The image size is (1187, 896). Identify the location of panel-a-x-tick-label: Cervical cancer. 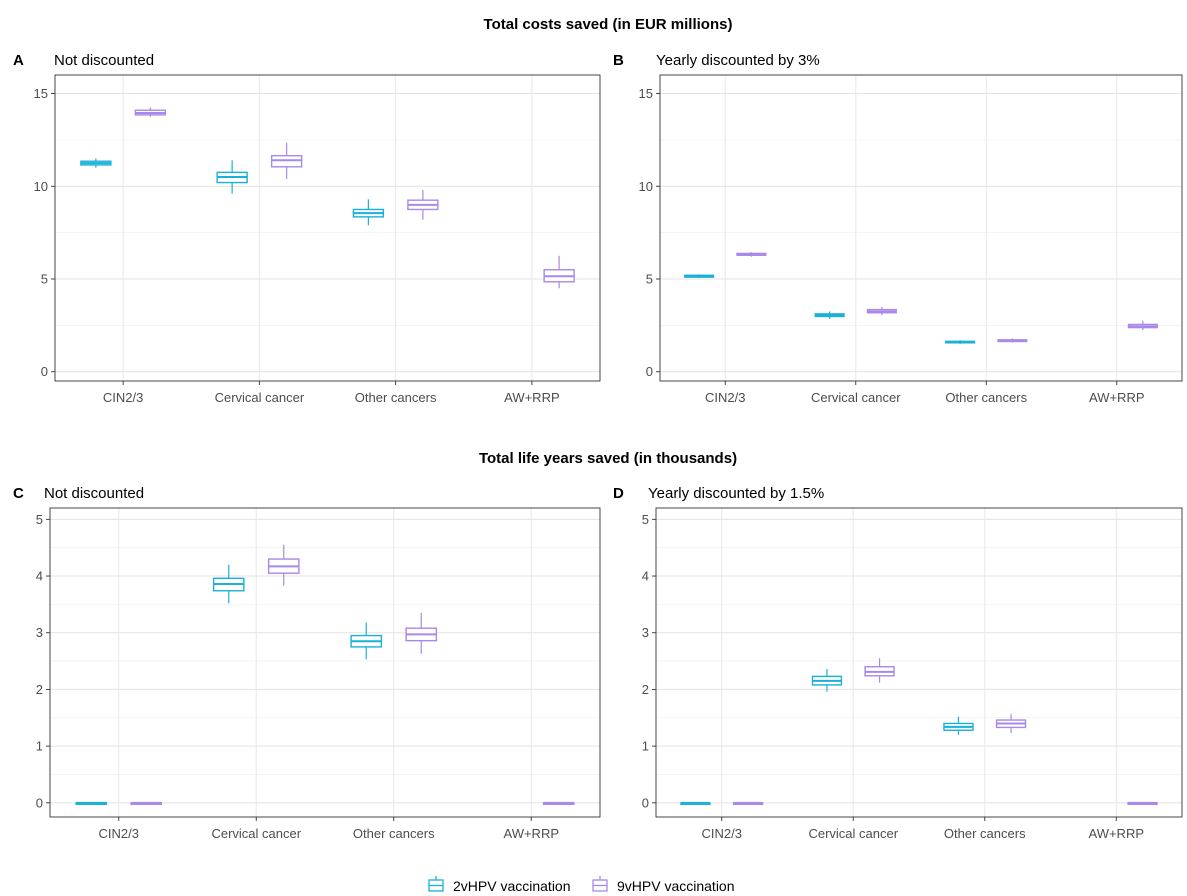
(260, 397).